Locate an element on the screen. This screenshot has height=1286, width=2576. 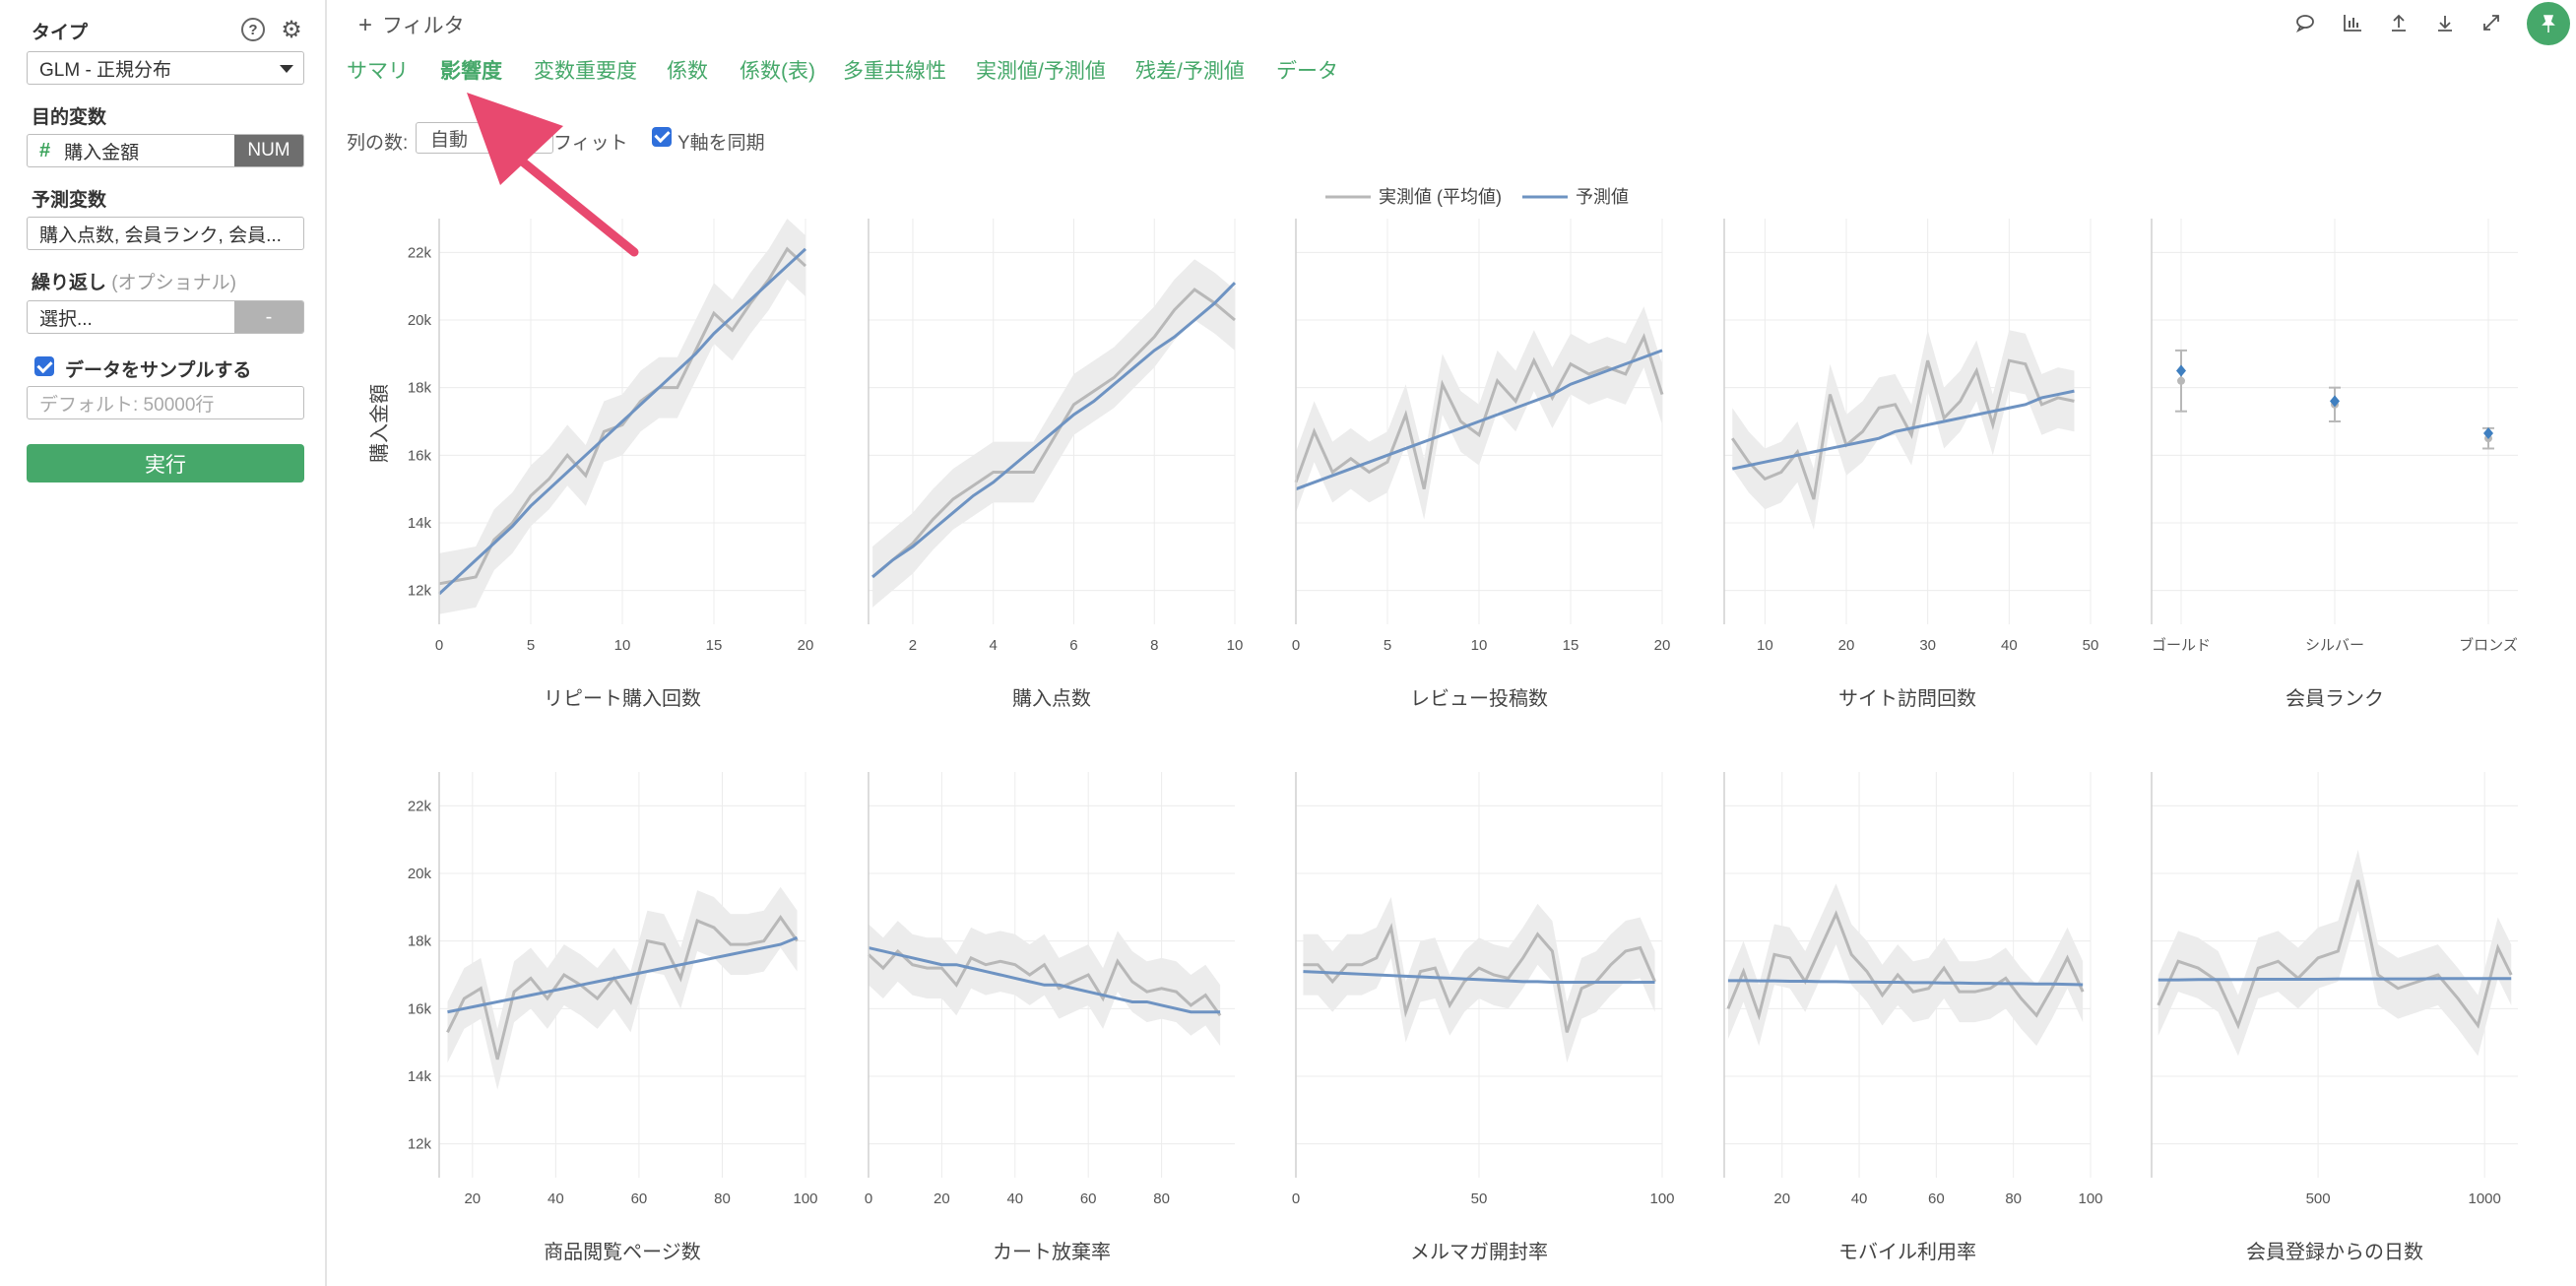
repeat-clear-button: - is located at coordinates (268, 317).